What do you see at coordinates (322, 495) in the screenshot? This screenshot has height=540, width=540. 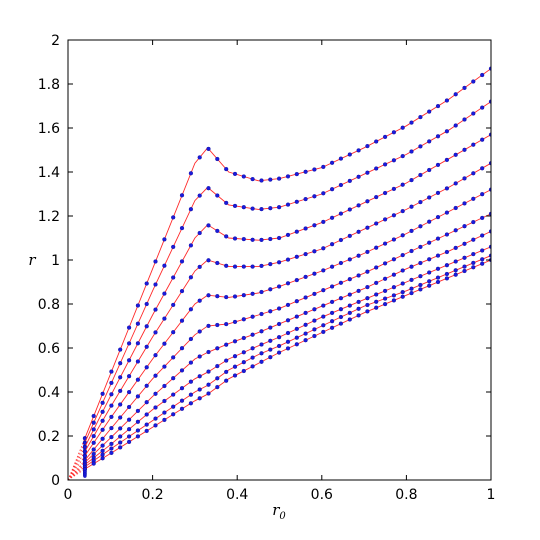 I see `x-tick-label: 0.6` at bounding box center [322, 495].